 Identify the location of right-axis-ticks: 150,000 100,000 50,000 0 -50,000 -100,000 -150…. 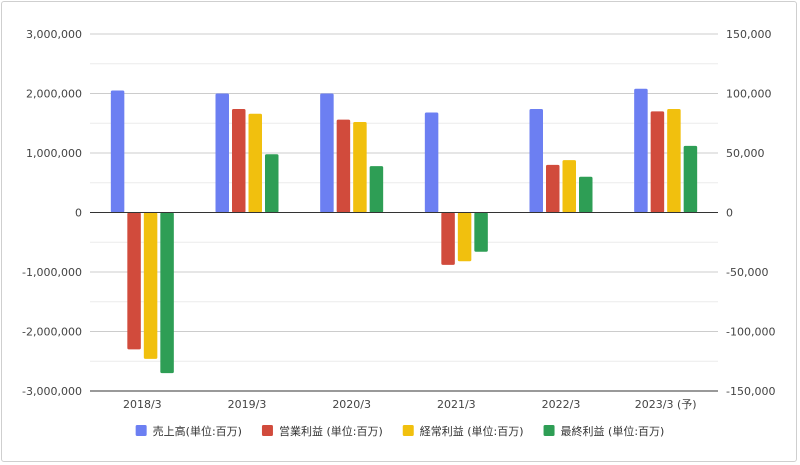
(750, 213).